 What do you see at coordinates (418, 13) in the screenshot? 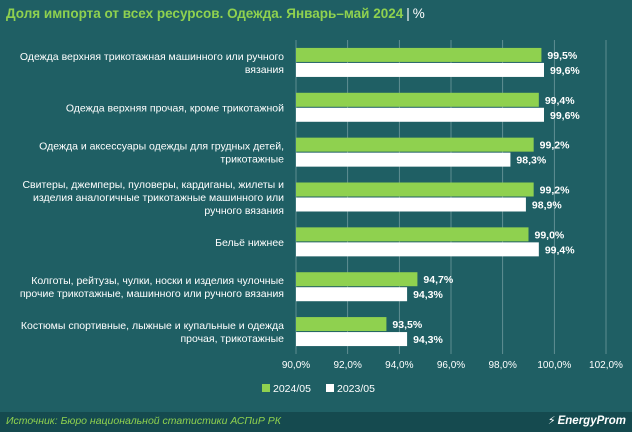
I see `title-unit: %` at bounding box center [418, 13].